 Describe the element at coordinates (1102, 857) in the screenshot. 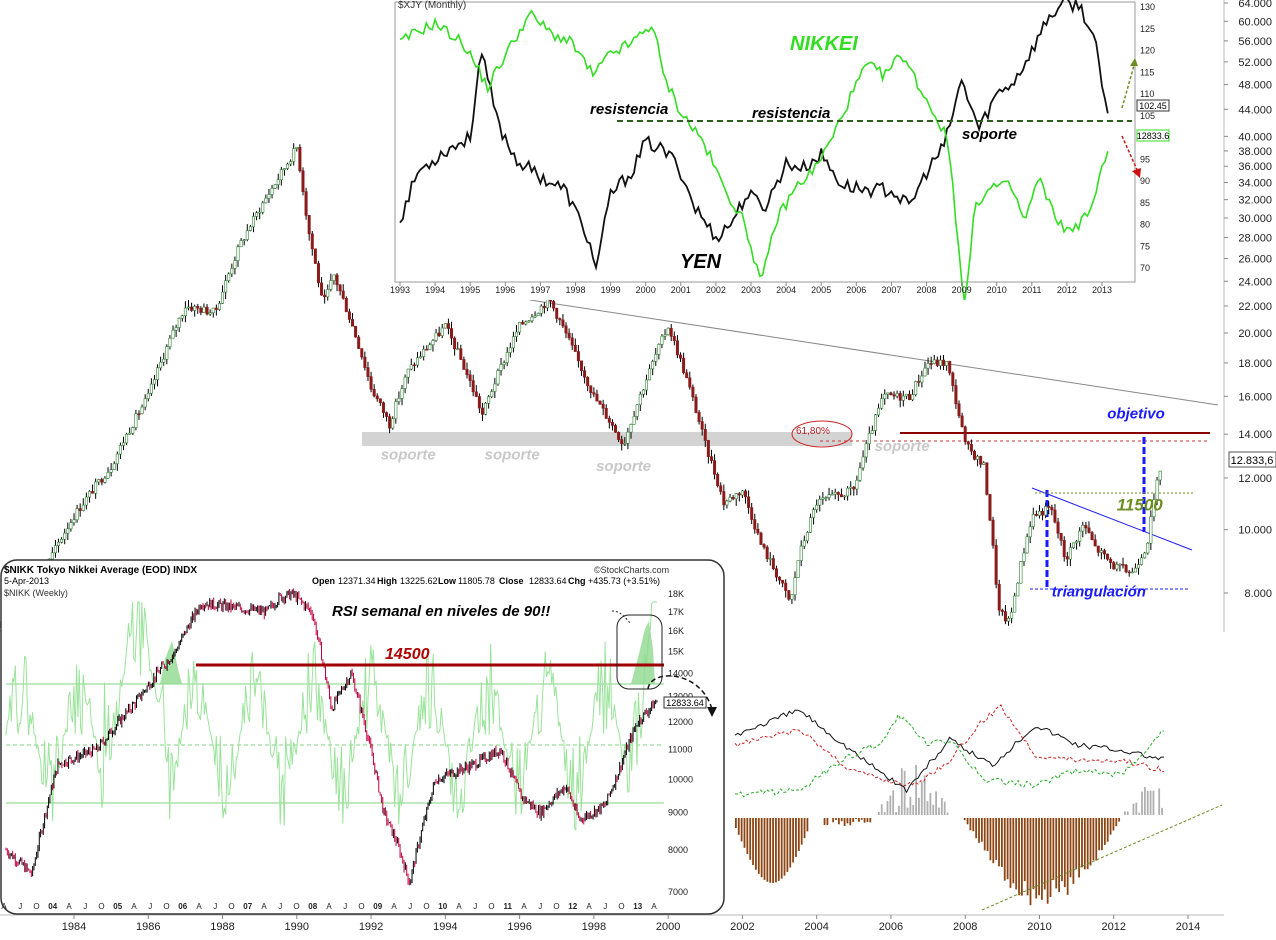

I see `indicator-trend-line` at that location.